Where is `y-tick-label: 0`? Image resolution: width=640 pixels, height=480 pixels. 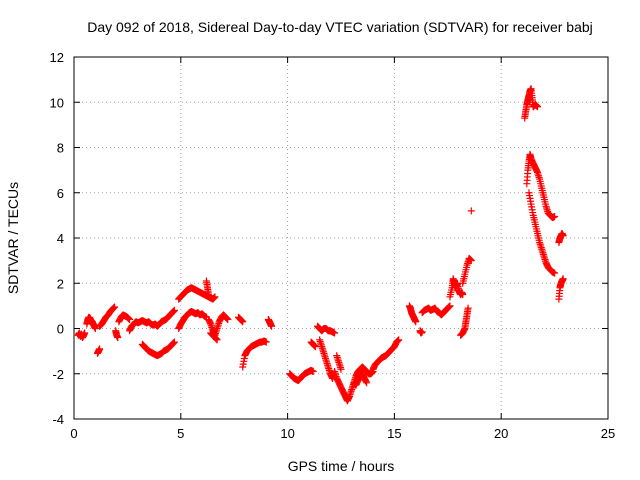 y-tick-label: 0 is located at coordinates (60, 329).